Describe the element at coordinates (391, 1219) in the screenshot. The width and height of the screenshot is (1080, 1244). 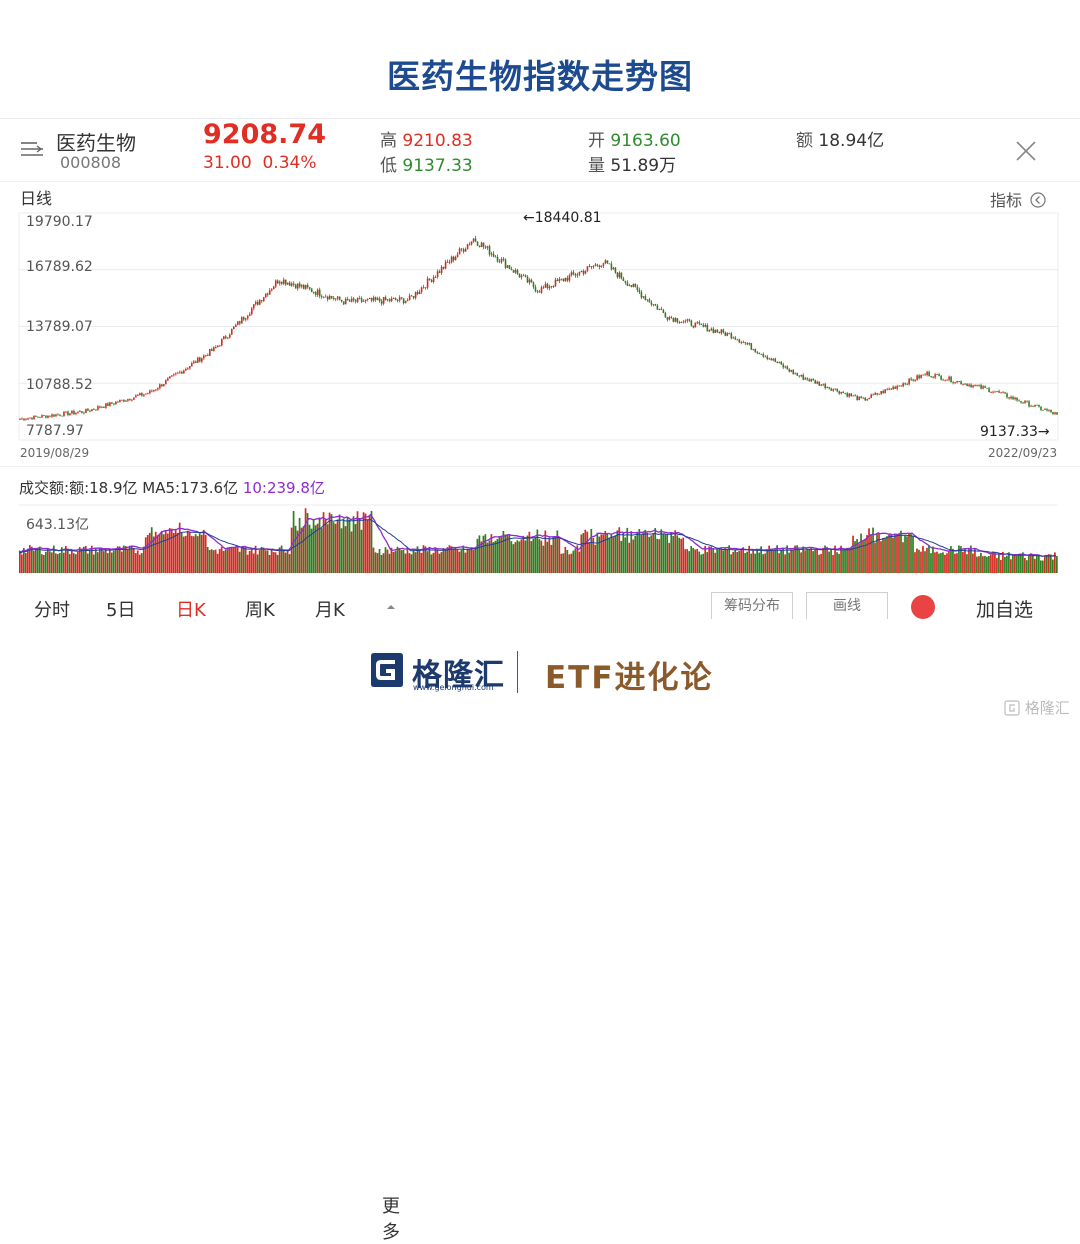
I see `tab-more-label: 更多` at that location.